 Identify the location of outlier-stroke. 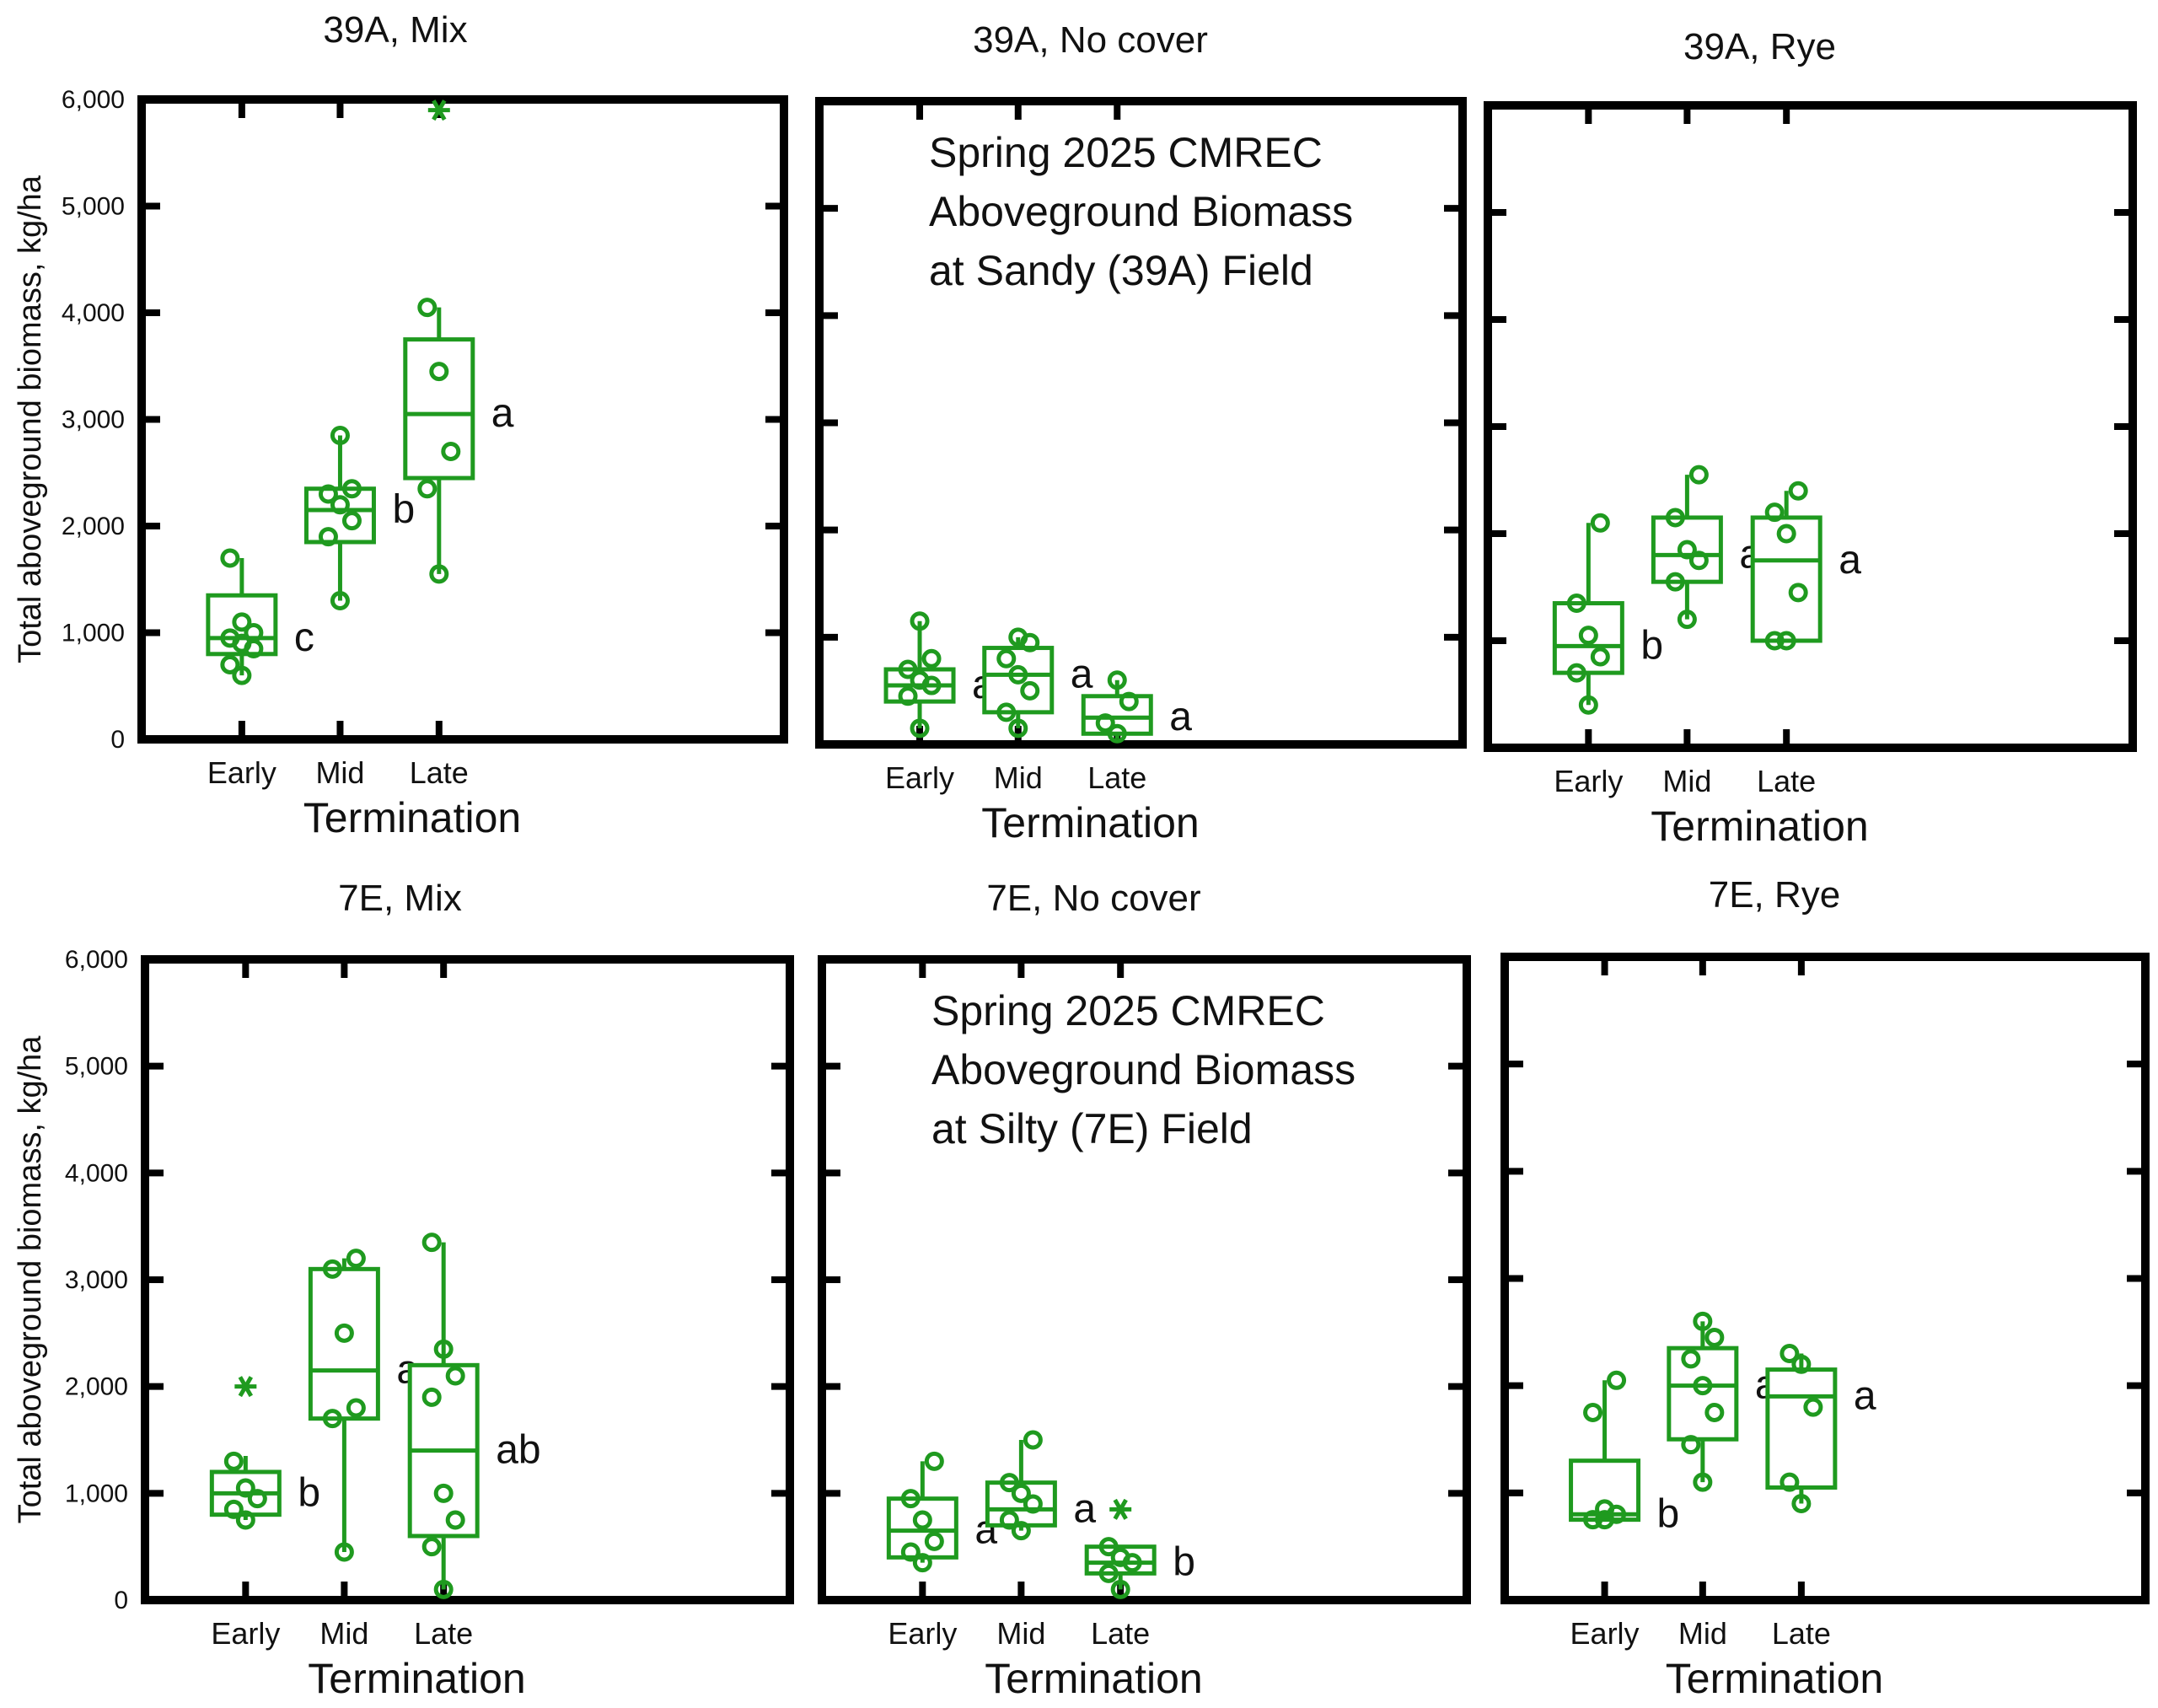
(1120, 1509).